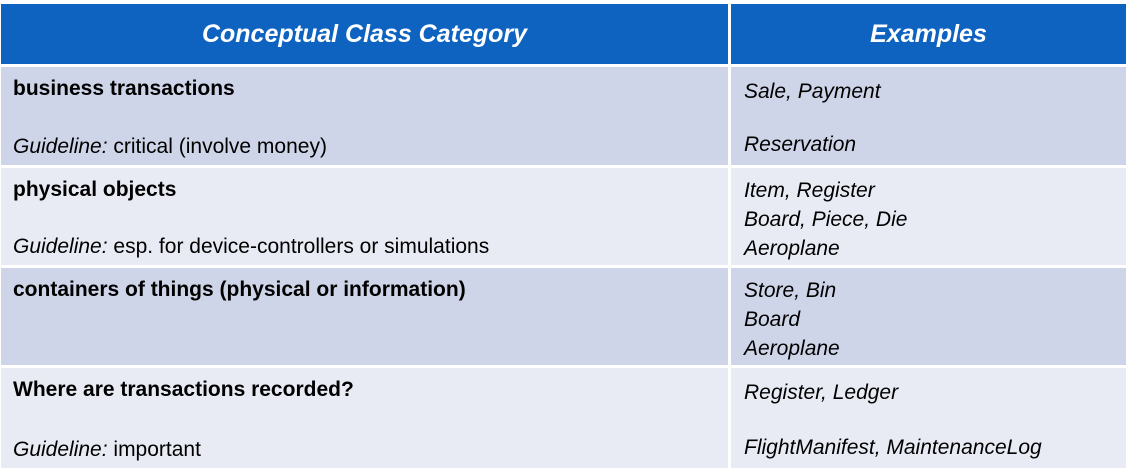 This screenshot has width=1130, height=469. I want to click on example-text: Item, Register, so click(809, 190).